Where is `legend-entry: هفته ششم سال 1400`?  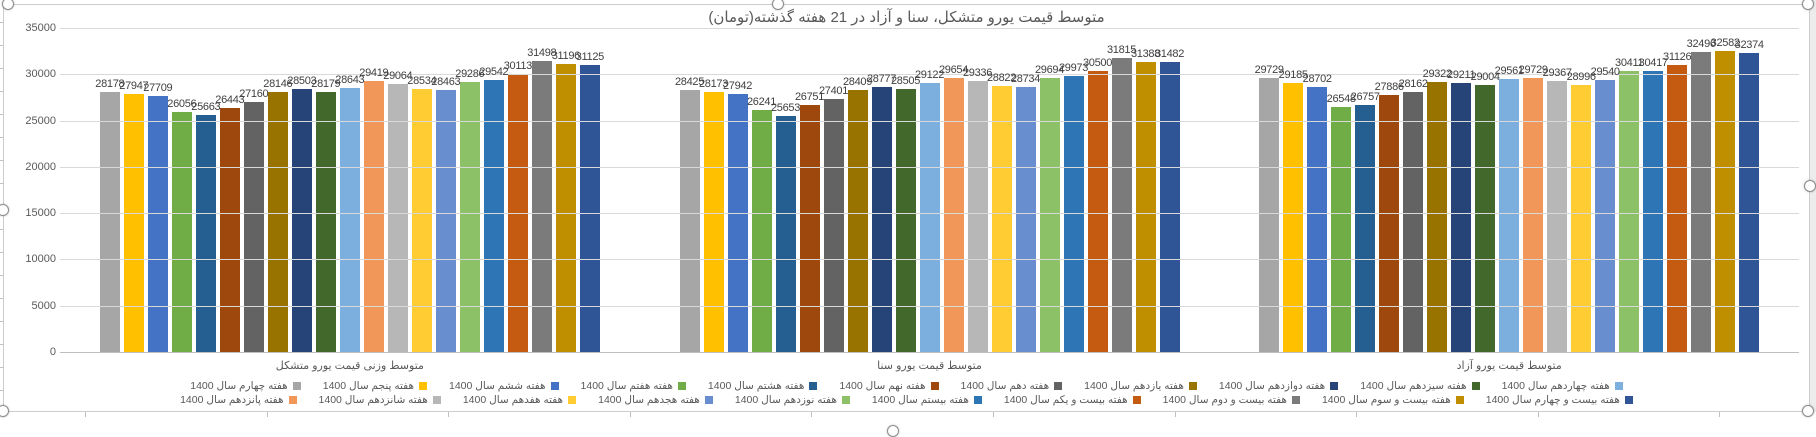 legend-entry: هفته ششم سال 1400 is located at coordinates (504, 386).